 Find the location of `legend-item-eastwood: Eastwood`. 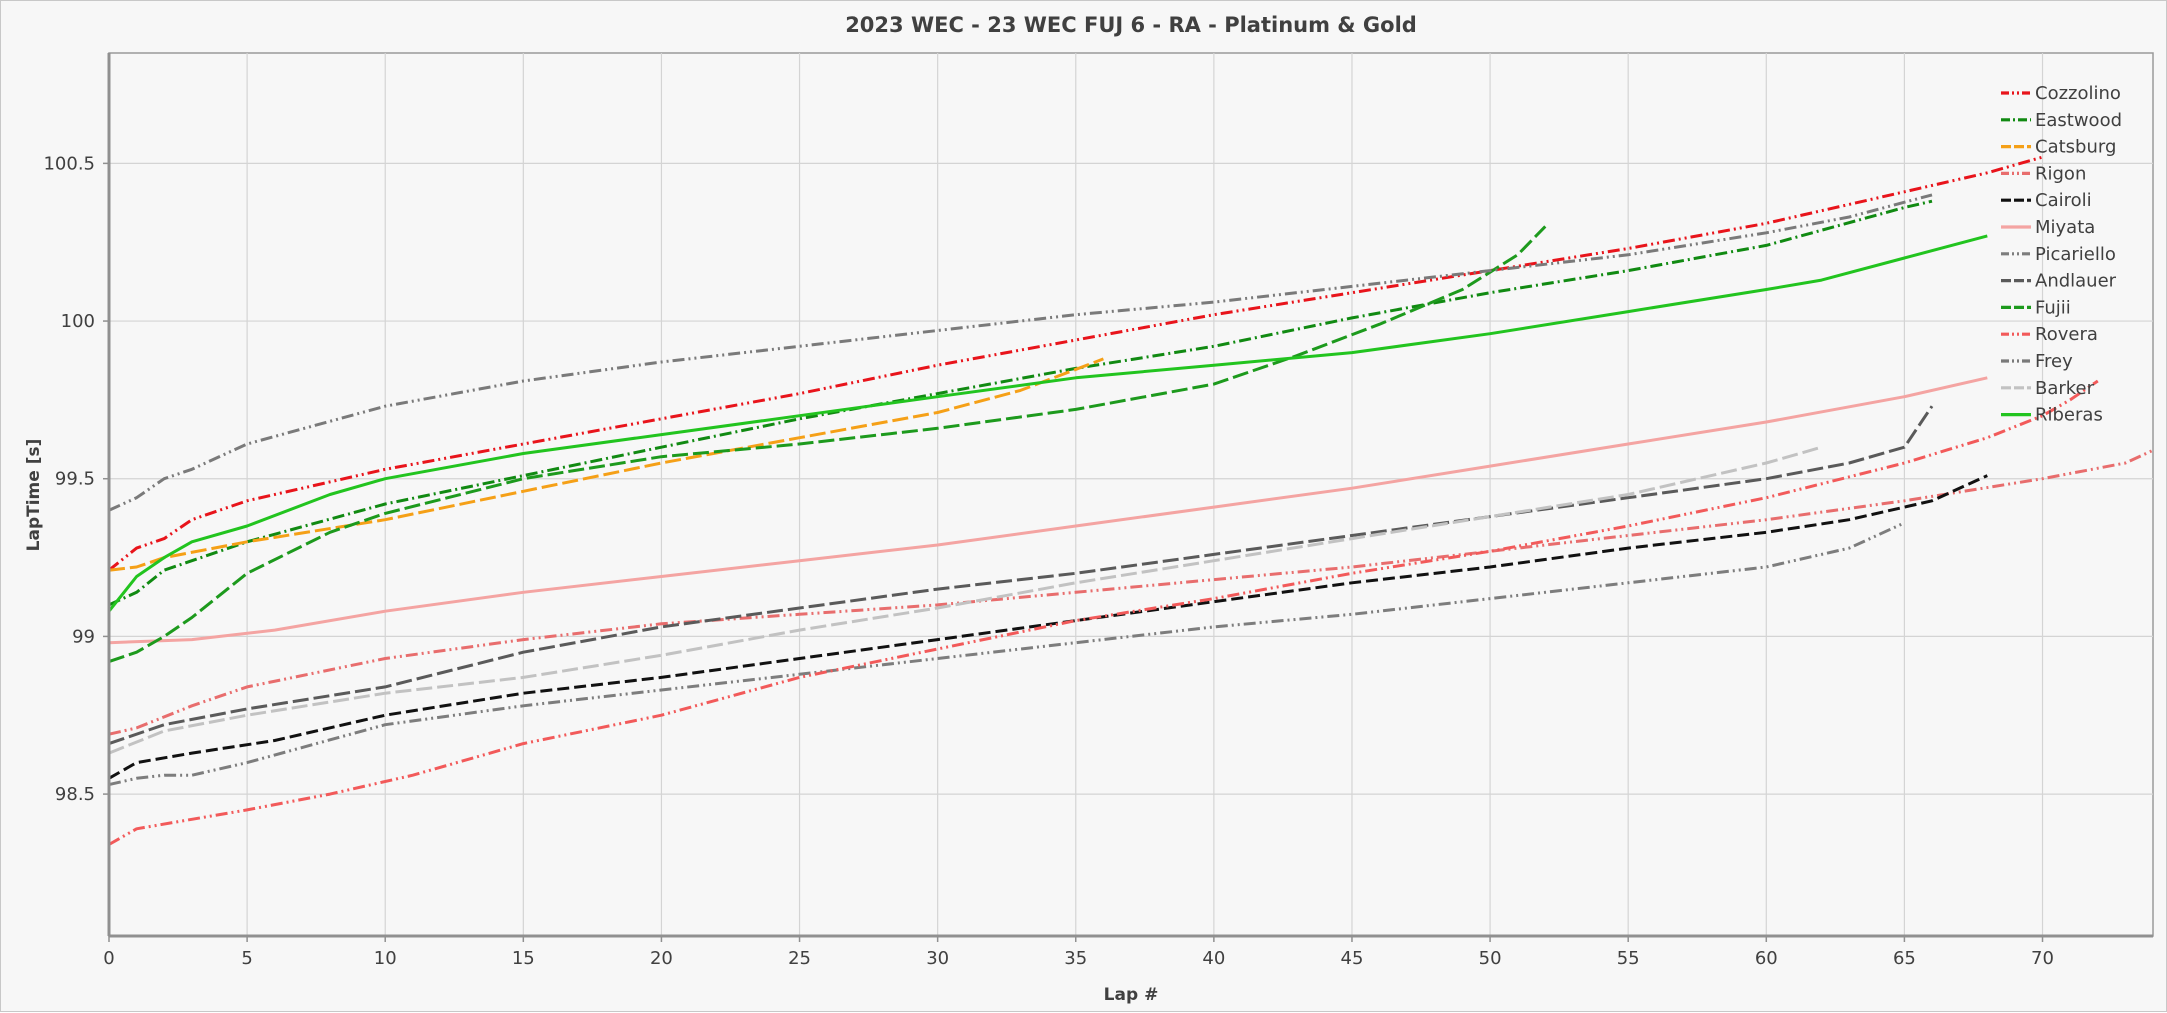

legend-item-eastwood: Eastwood is located at coordinates (2061, 120).